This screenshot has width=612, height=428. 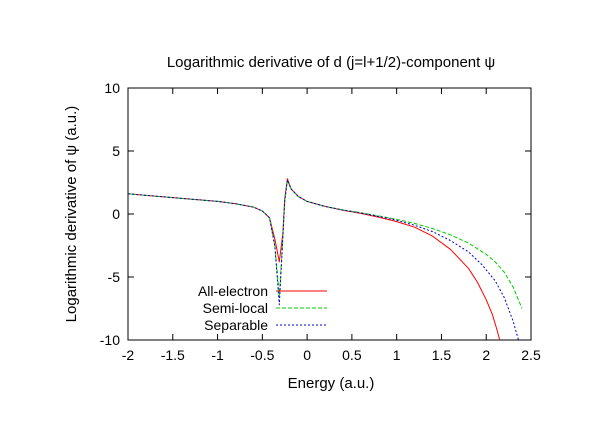 I want to click on legend-label: Separable, so click(x=236, y=325).